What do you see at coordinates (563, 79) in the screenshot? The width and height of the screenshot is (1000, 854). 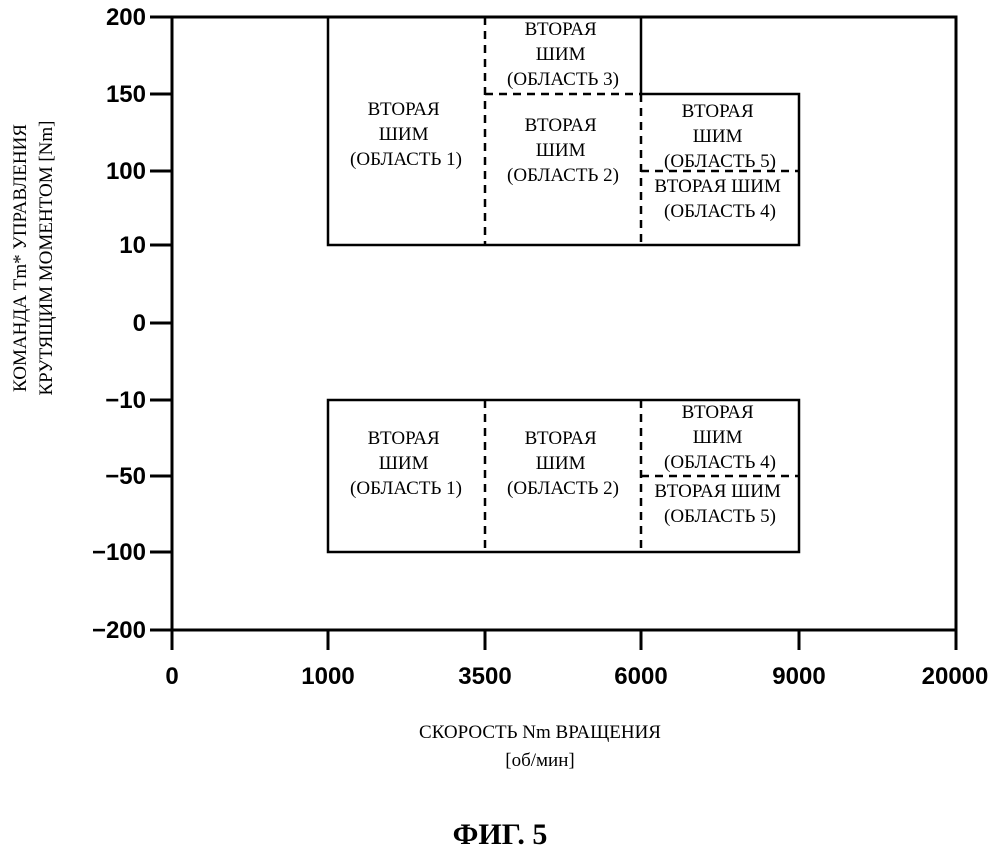 I see `region-label-line: (ОБЛАСТЬ 3)` at bounding box center [563, 79].